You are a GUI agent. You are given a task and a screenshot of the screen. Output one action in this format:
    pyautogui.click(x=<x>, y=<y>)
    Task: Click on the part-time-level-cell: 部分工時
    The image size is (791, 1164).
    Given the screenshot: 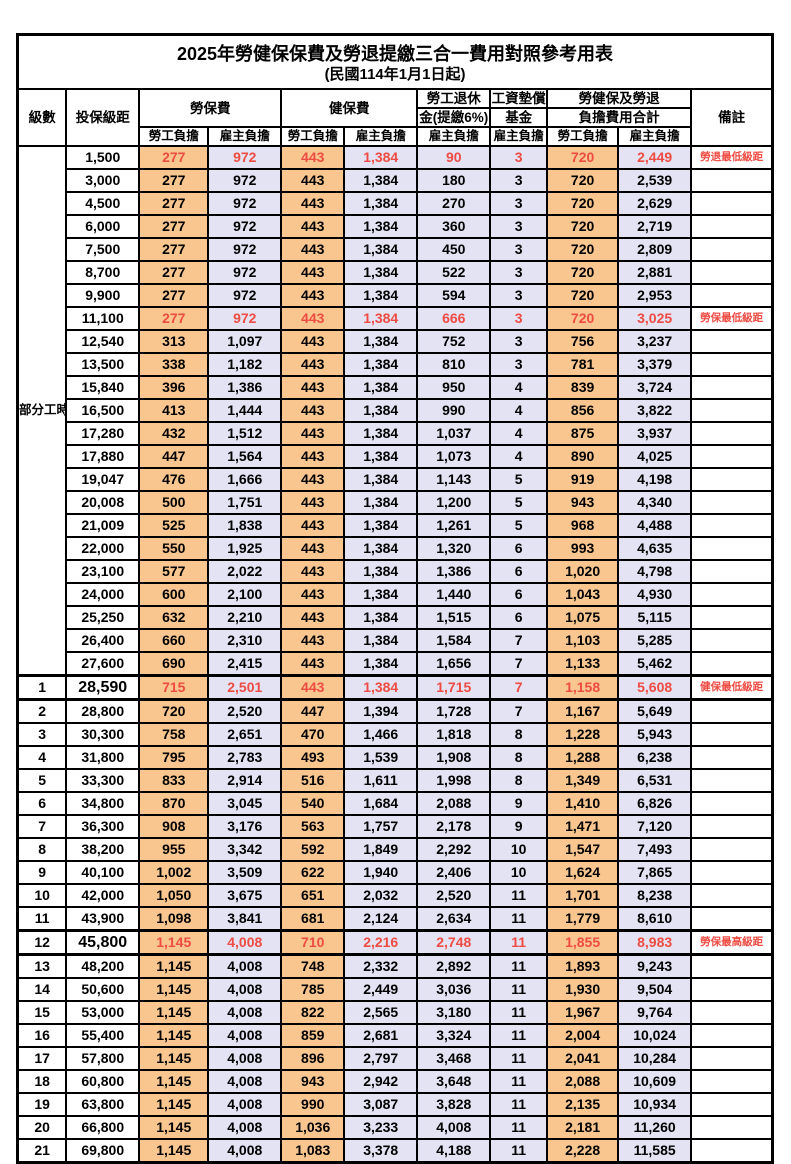 What is the action you would take?
    pyautogui.click(x=42, y=411)
    